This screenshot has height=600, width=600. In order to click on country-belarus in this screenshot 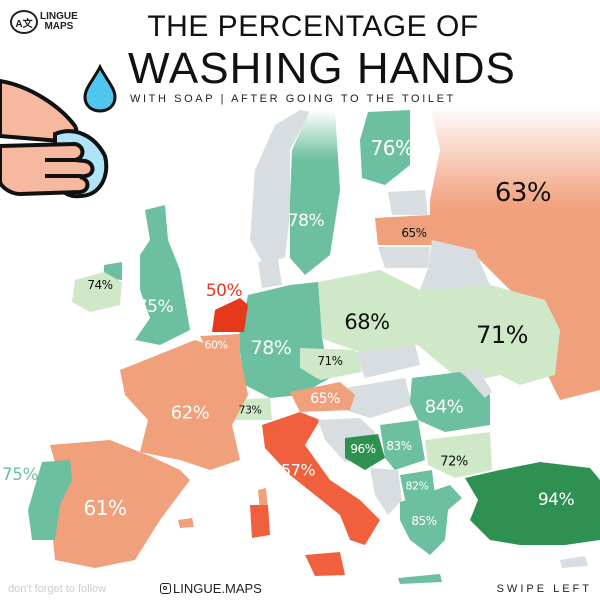, I will do `click(455, 269)`.